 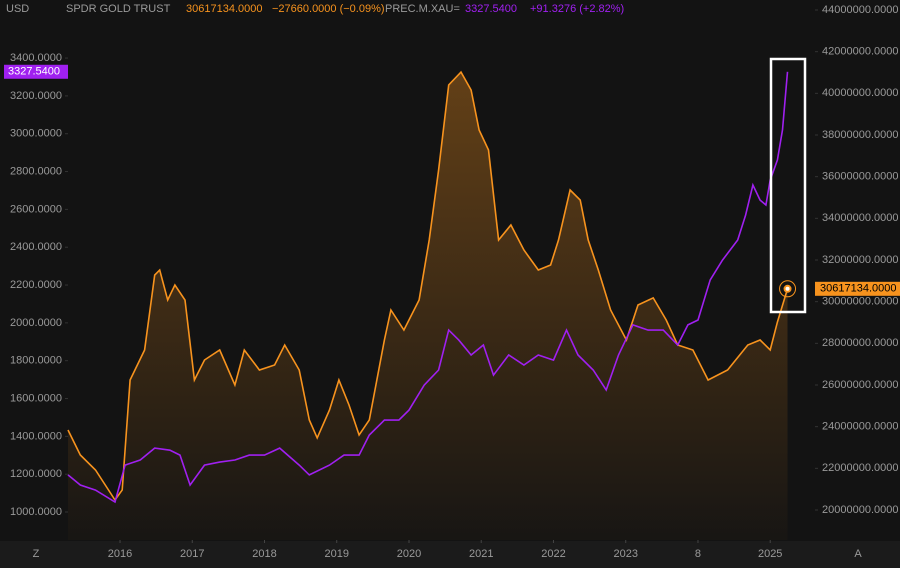 What do you see at coordinates (858, 554) in the screenshot?
I see `corner-button: A` at bounding box center [858, 554].